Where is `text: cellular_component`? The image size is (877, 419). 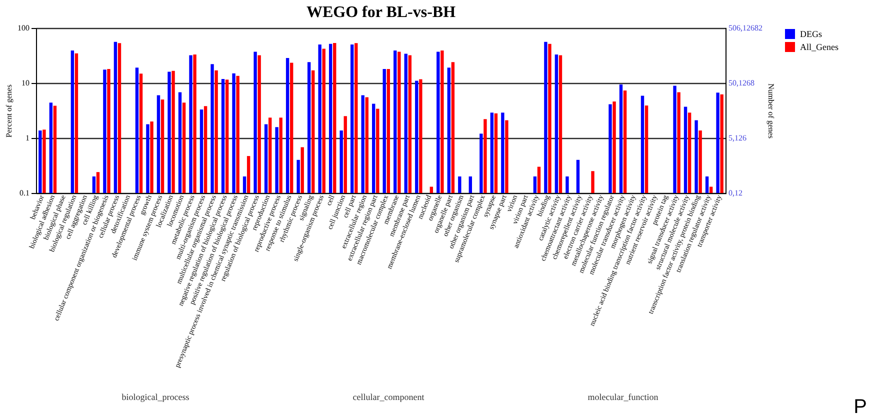
text: cellular_component is located at coordinates (388, 397).